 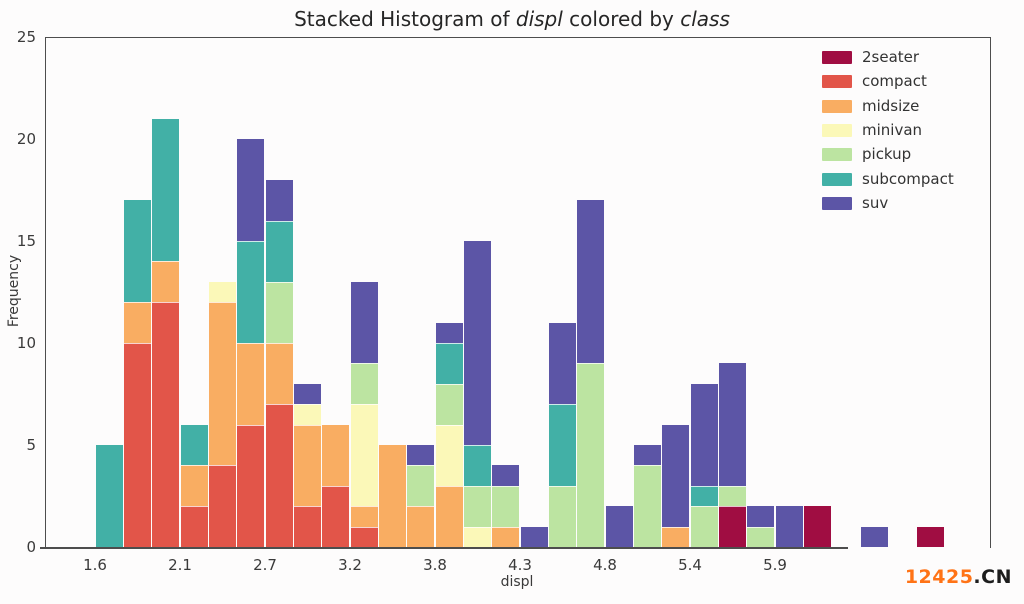 I want to click on left-spine, so click(x=45, y=292).